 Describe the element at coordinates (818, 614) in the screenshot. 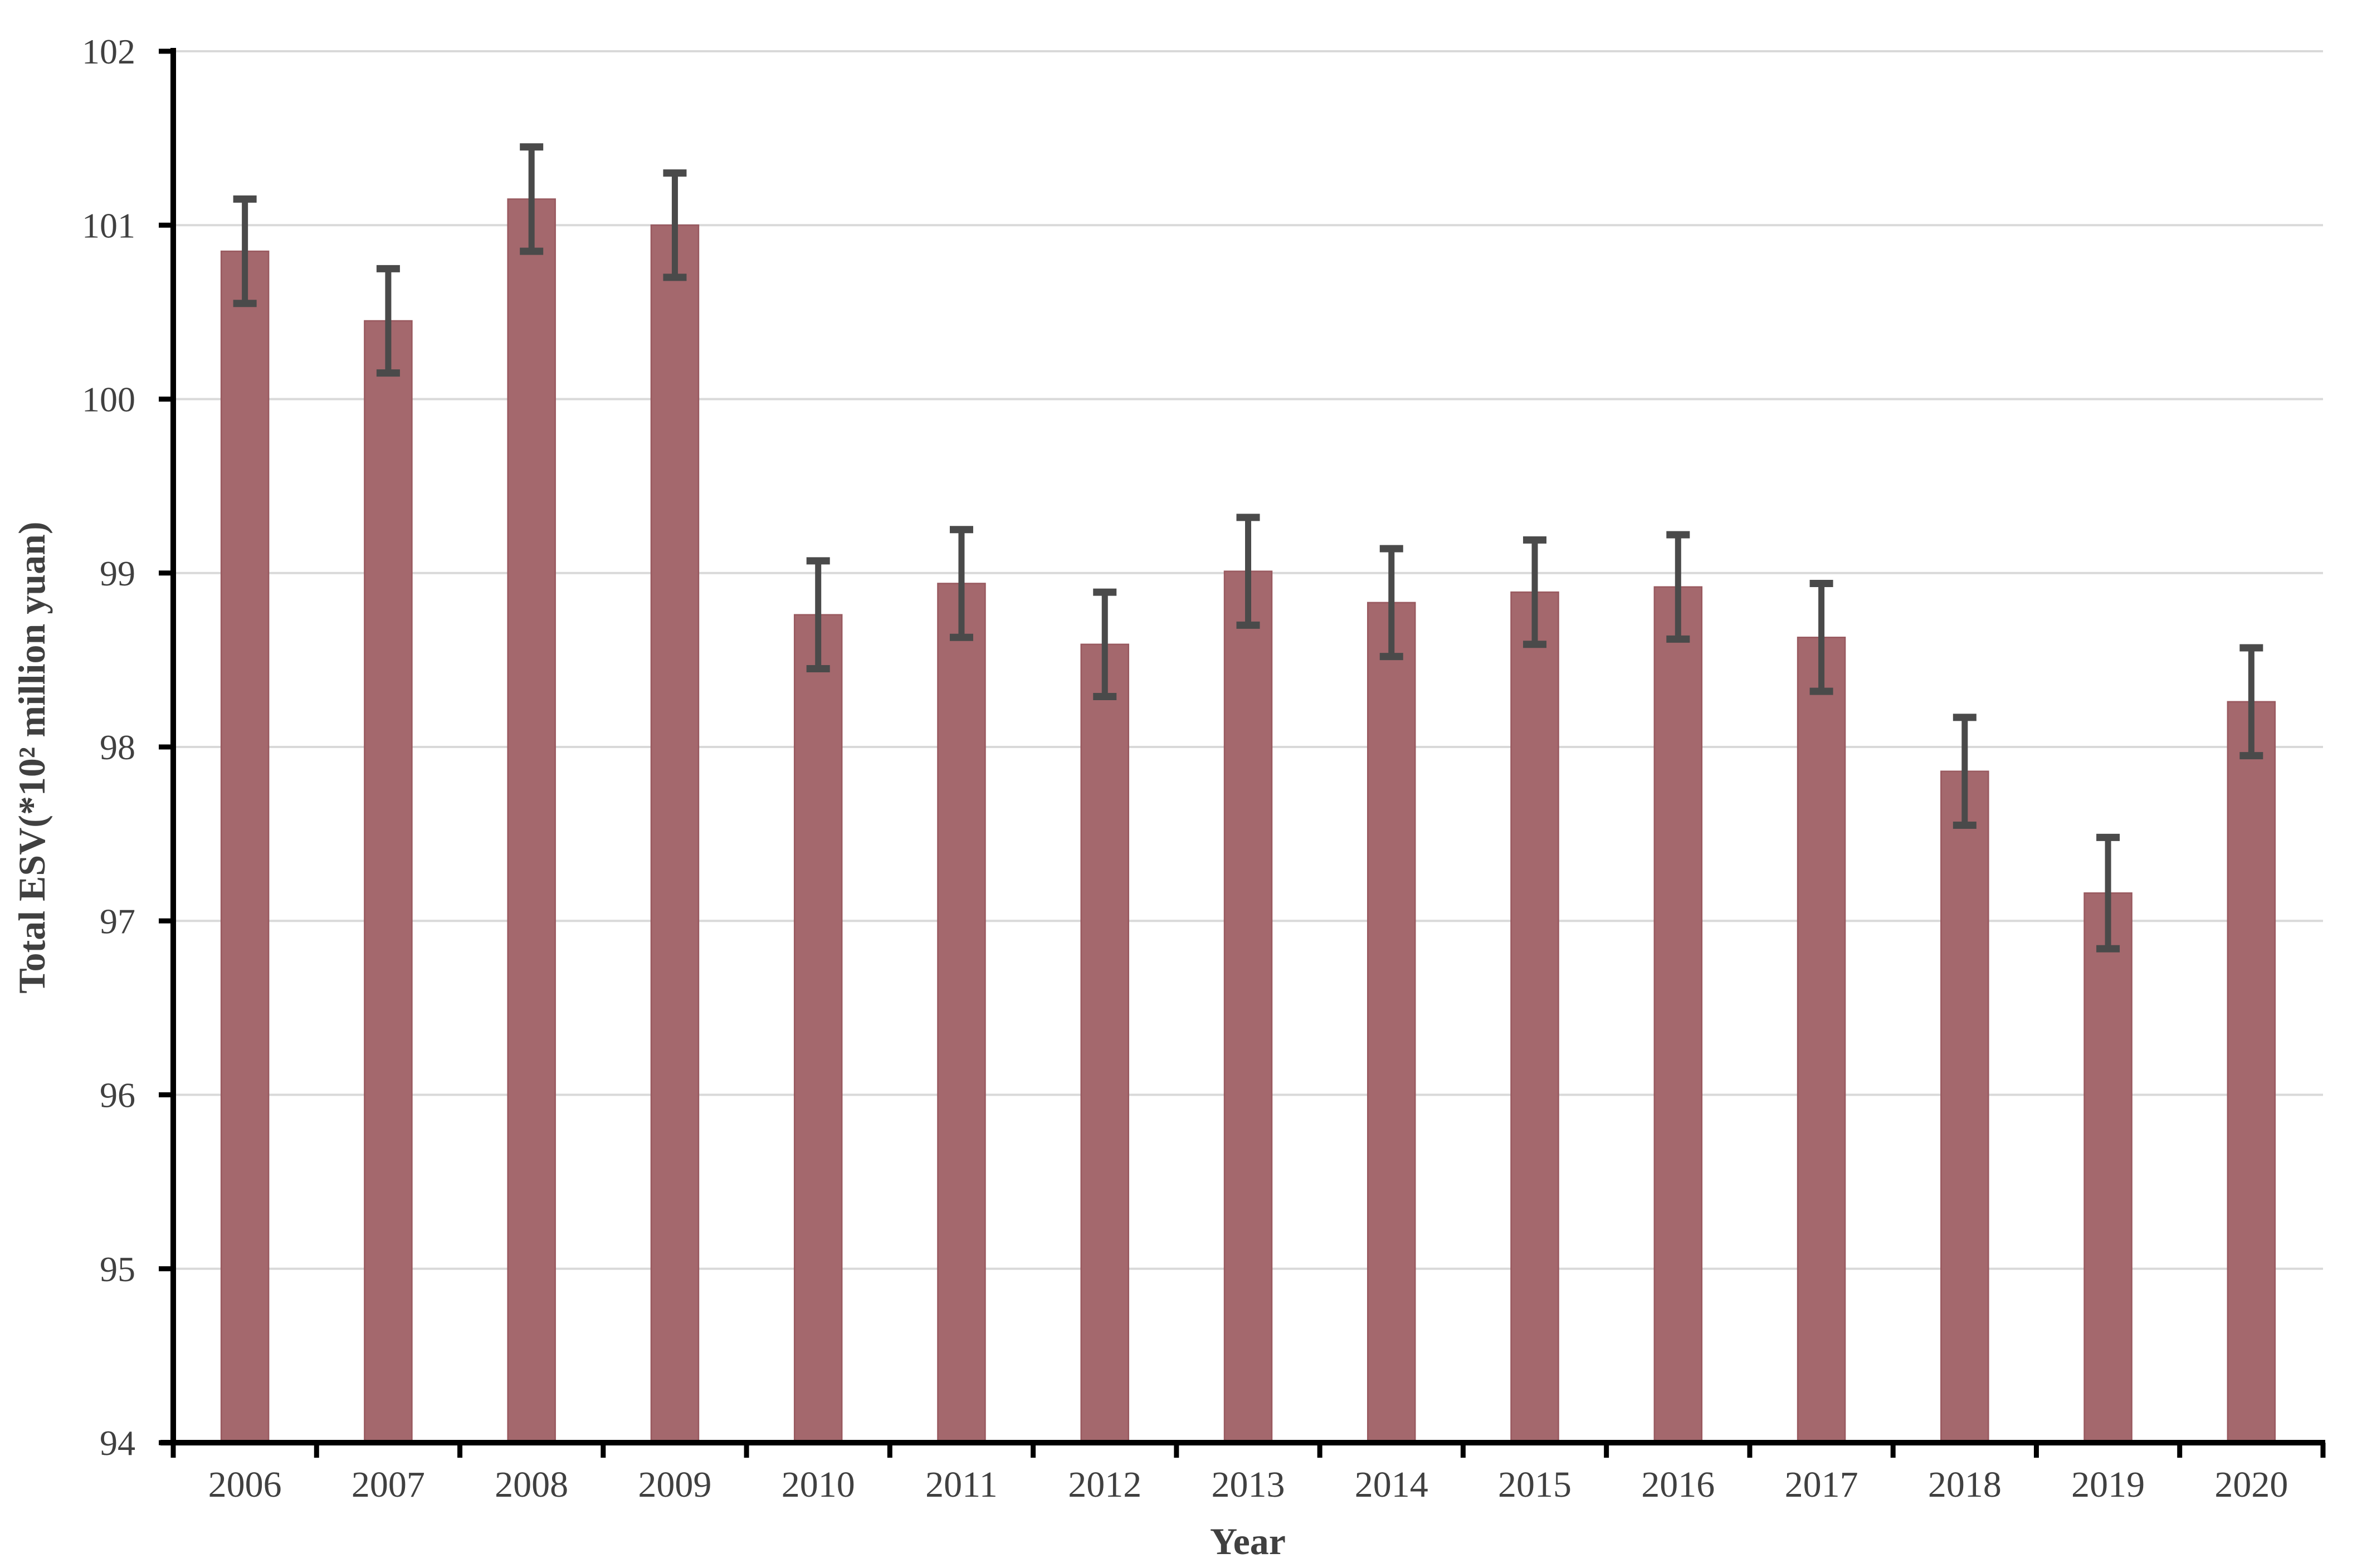

I see `error-bar-2010` at that location.